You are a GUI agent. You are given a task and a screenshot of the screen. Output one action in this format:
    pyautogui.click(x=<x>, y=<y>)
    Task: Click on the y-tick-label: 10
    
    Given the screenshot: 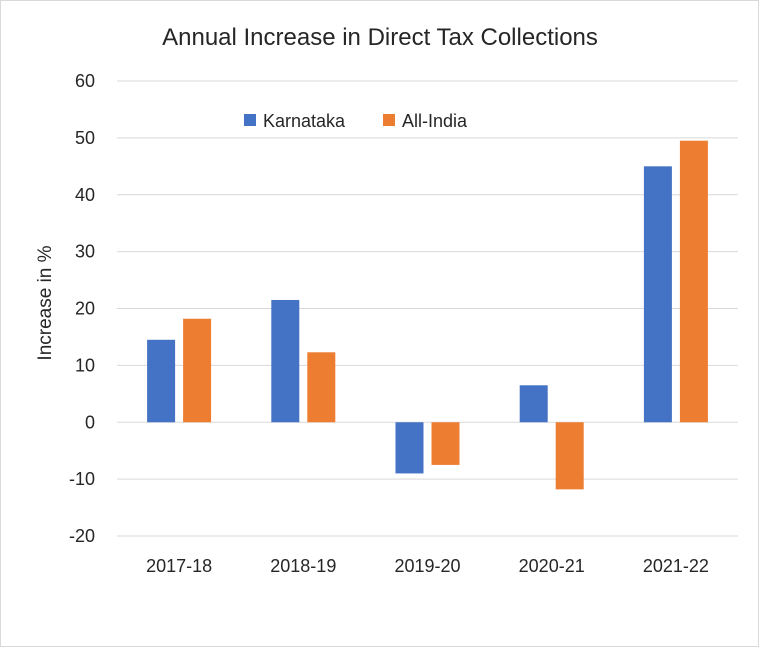 What is the action you would take?
    pyautogui.click(x=85, y=365)
    